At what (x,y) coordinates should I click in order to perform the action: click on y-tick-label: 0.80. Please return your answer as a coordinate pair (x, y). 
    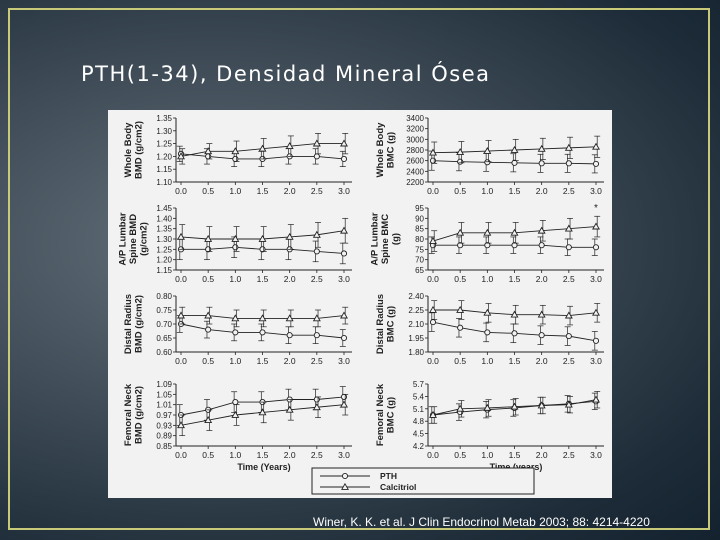
    Looking at the image, I should click on (164, 296).